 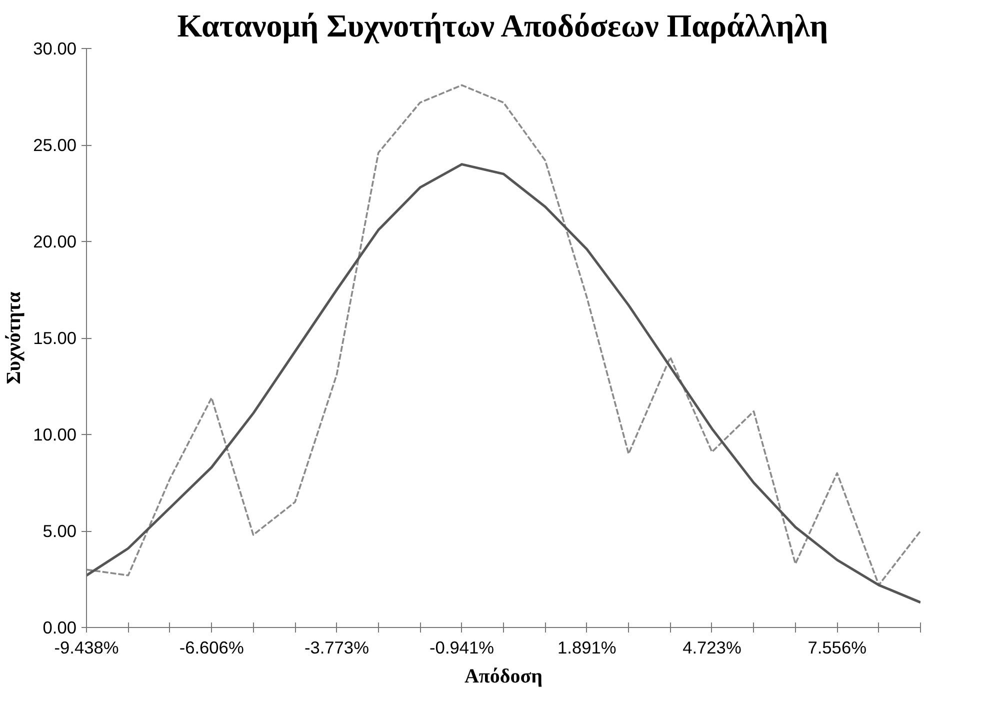 I want to click on chart-title: Κατανομή Συχνοτήτων Αποδόσεων Παράλληλη, so click(x=502, y=26).